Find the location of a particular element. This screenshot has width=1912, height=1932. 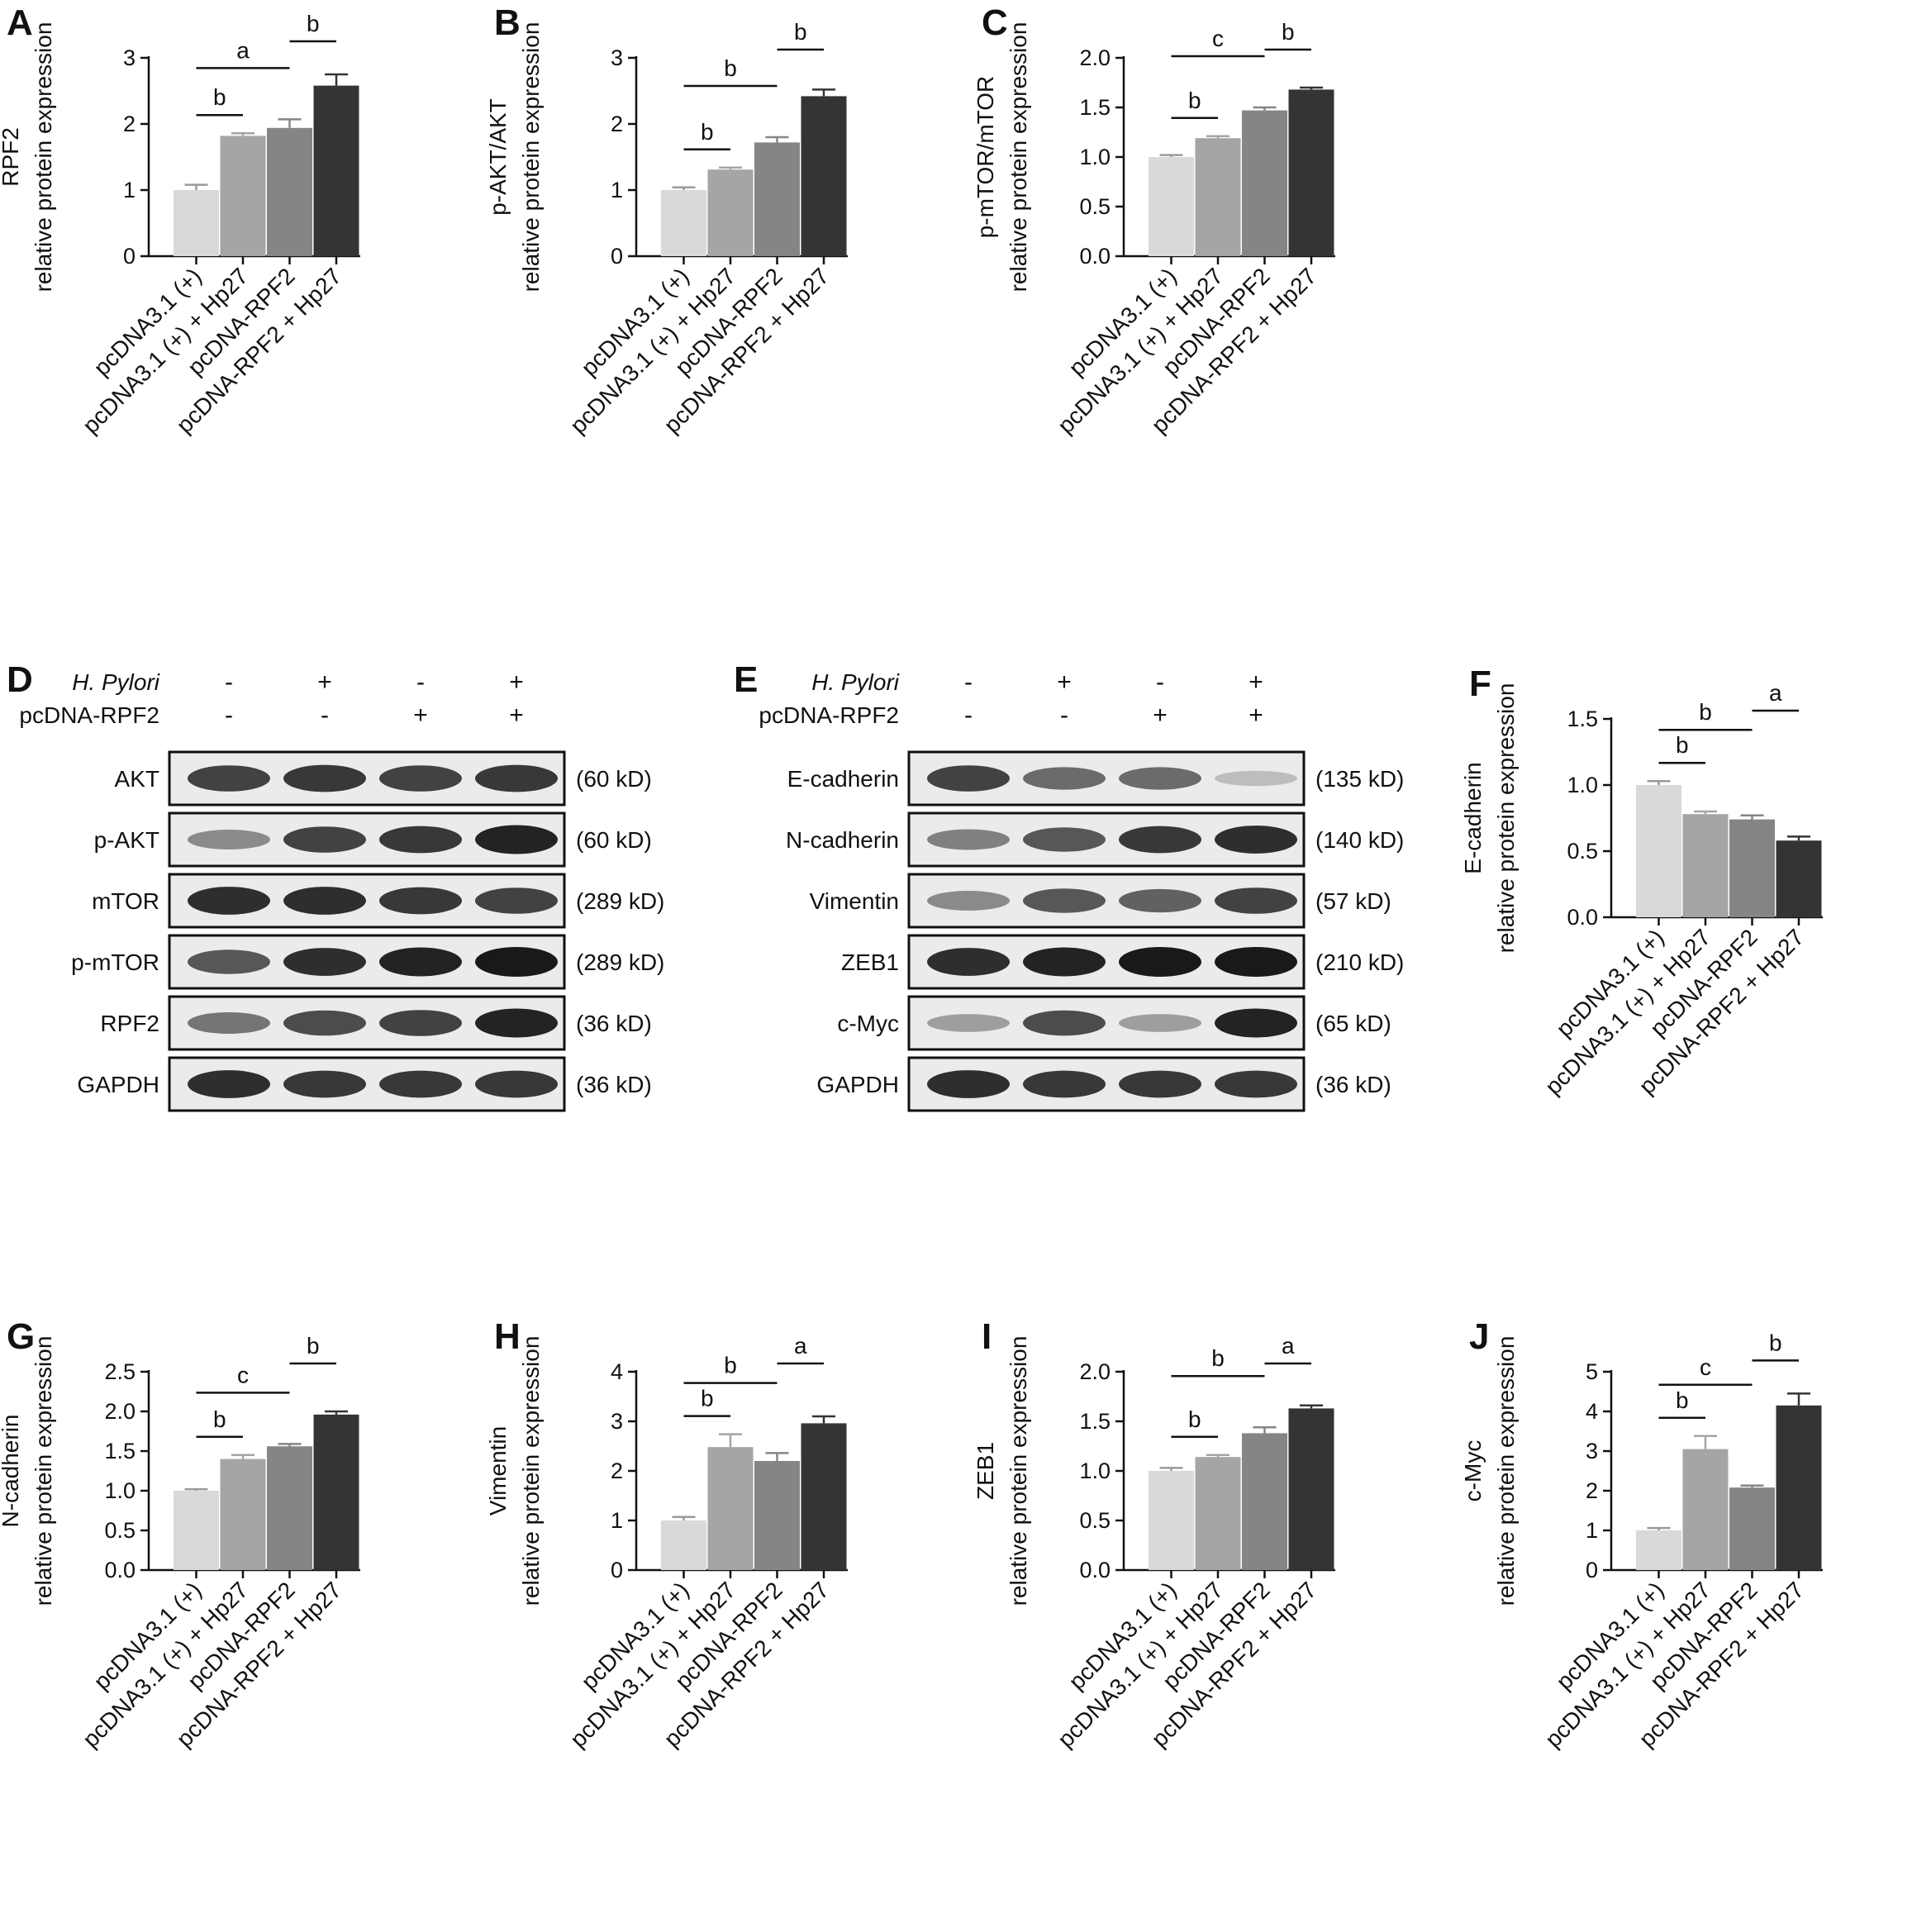

y-tick-label: 3 is located at coordinates (617, 1421).